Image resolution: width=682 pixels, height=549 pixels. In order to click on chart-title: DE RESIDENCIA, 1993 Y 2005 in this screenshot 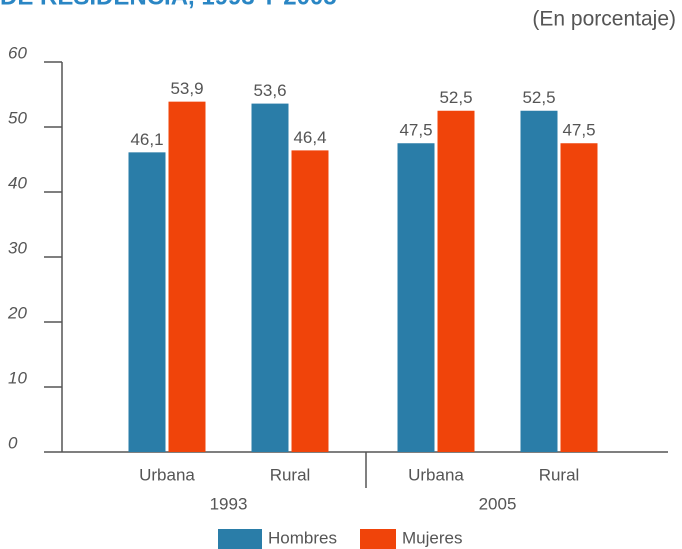, I will do `click(168, 5)`.